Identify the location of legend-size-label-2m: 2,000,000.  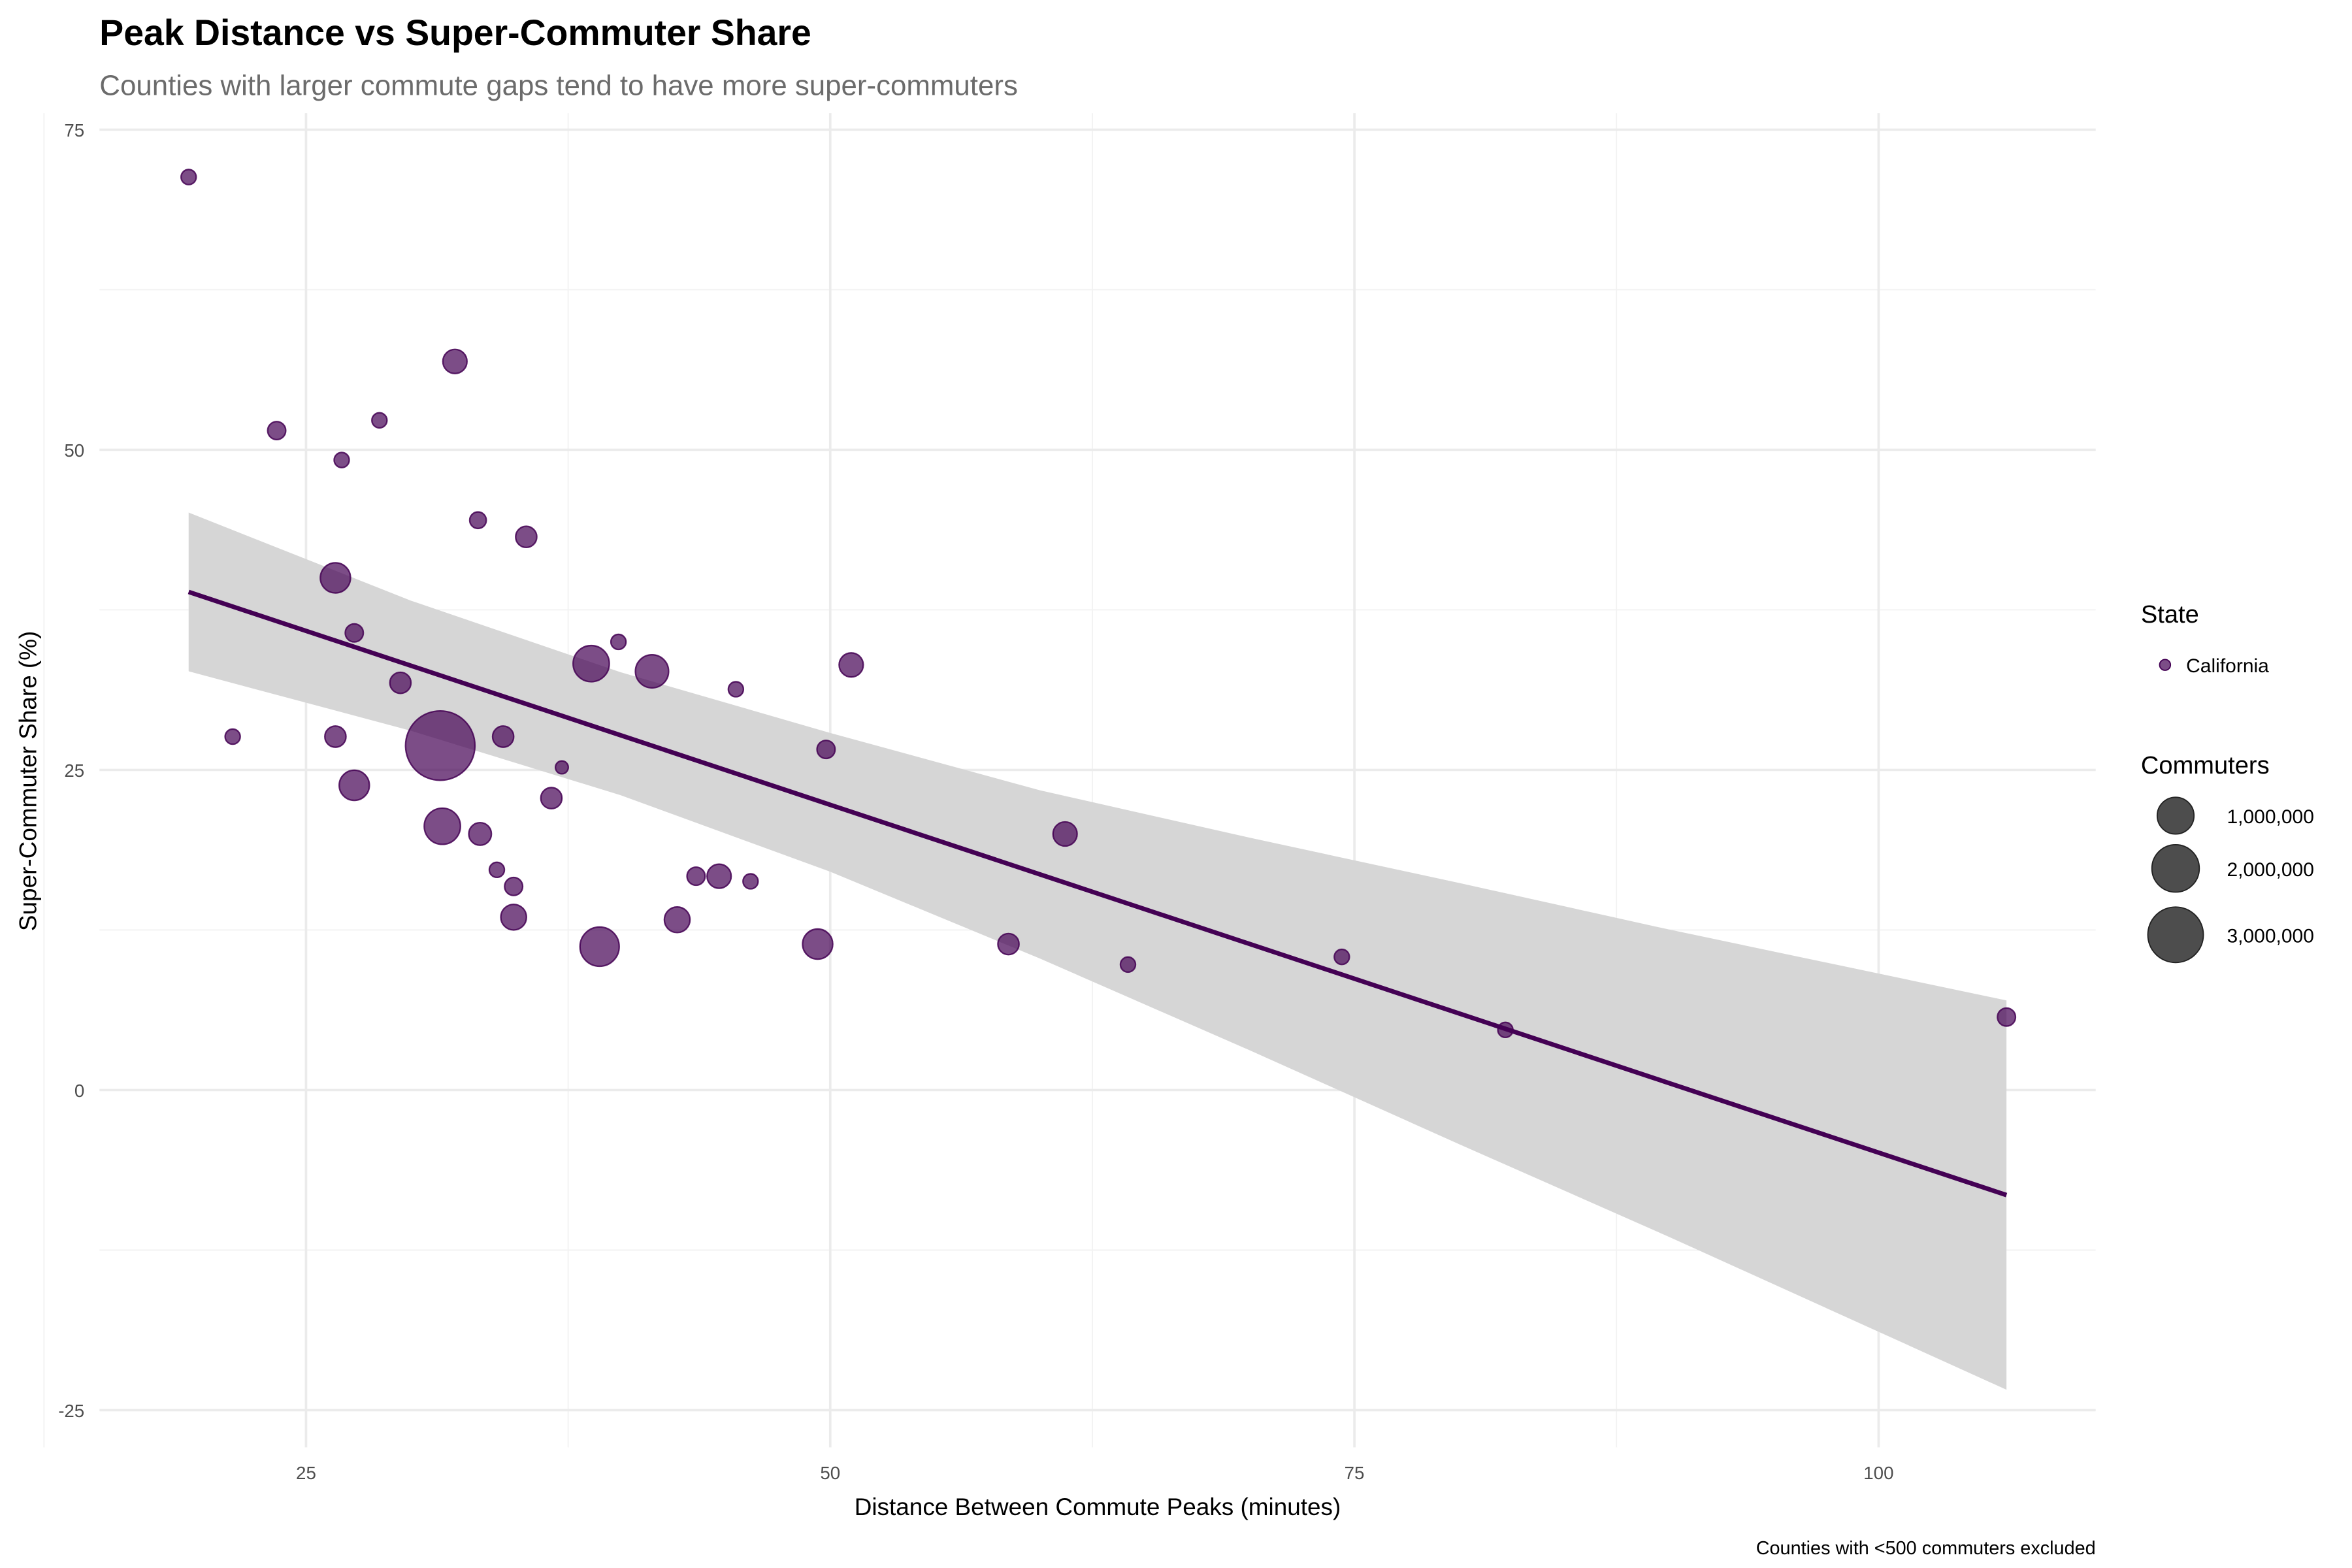
(2270, 870).